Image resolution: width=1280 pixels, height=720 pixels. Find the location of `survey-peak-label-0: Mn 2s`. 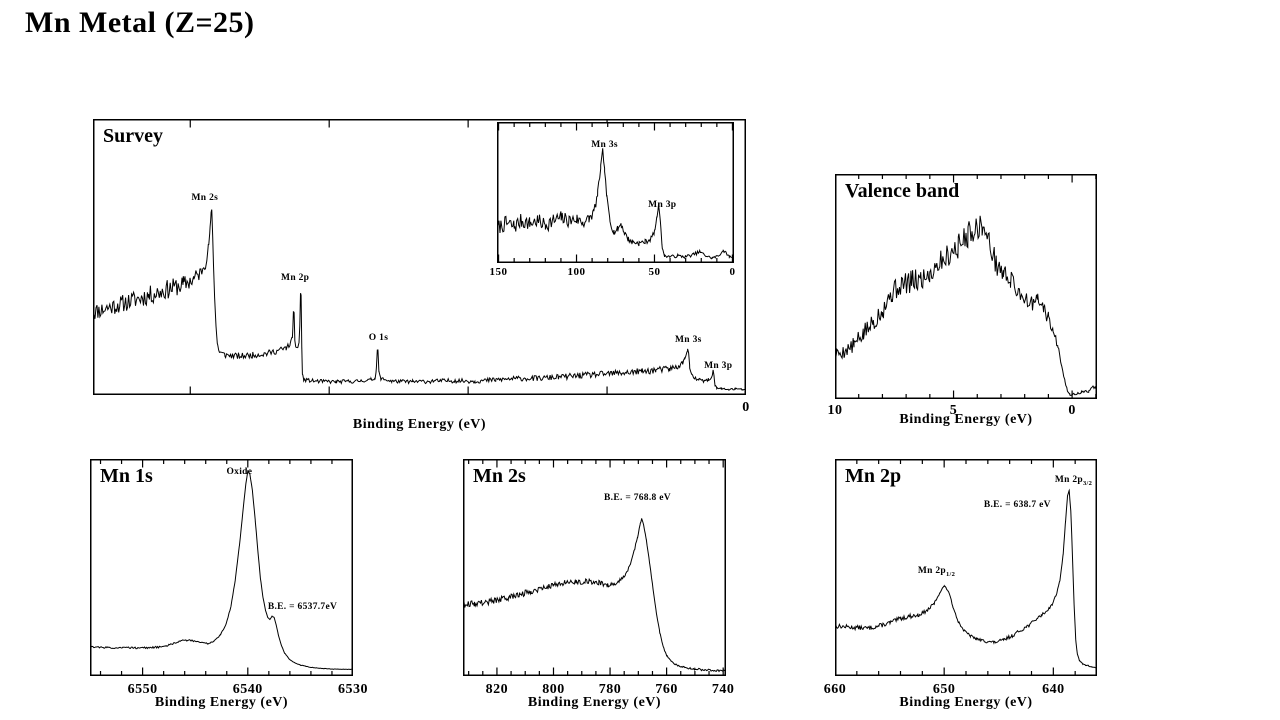

survey-peak-label-0: Mn 2s is located at coordinates (205, 198).